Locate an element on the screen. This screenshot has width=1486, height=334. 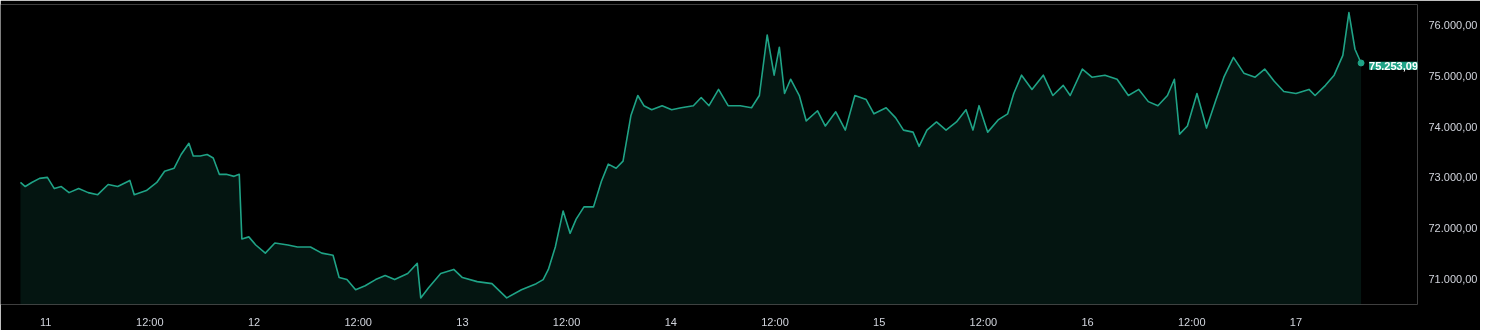
x-tick-label: 17 is located at coordinates (1296, 321).